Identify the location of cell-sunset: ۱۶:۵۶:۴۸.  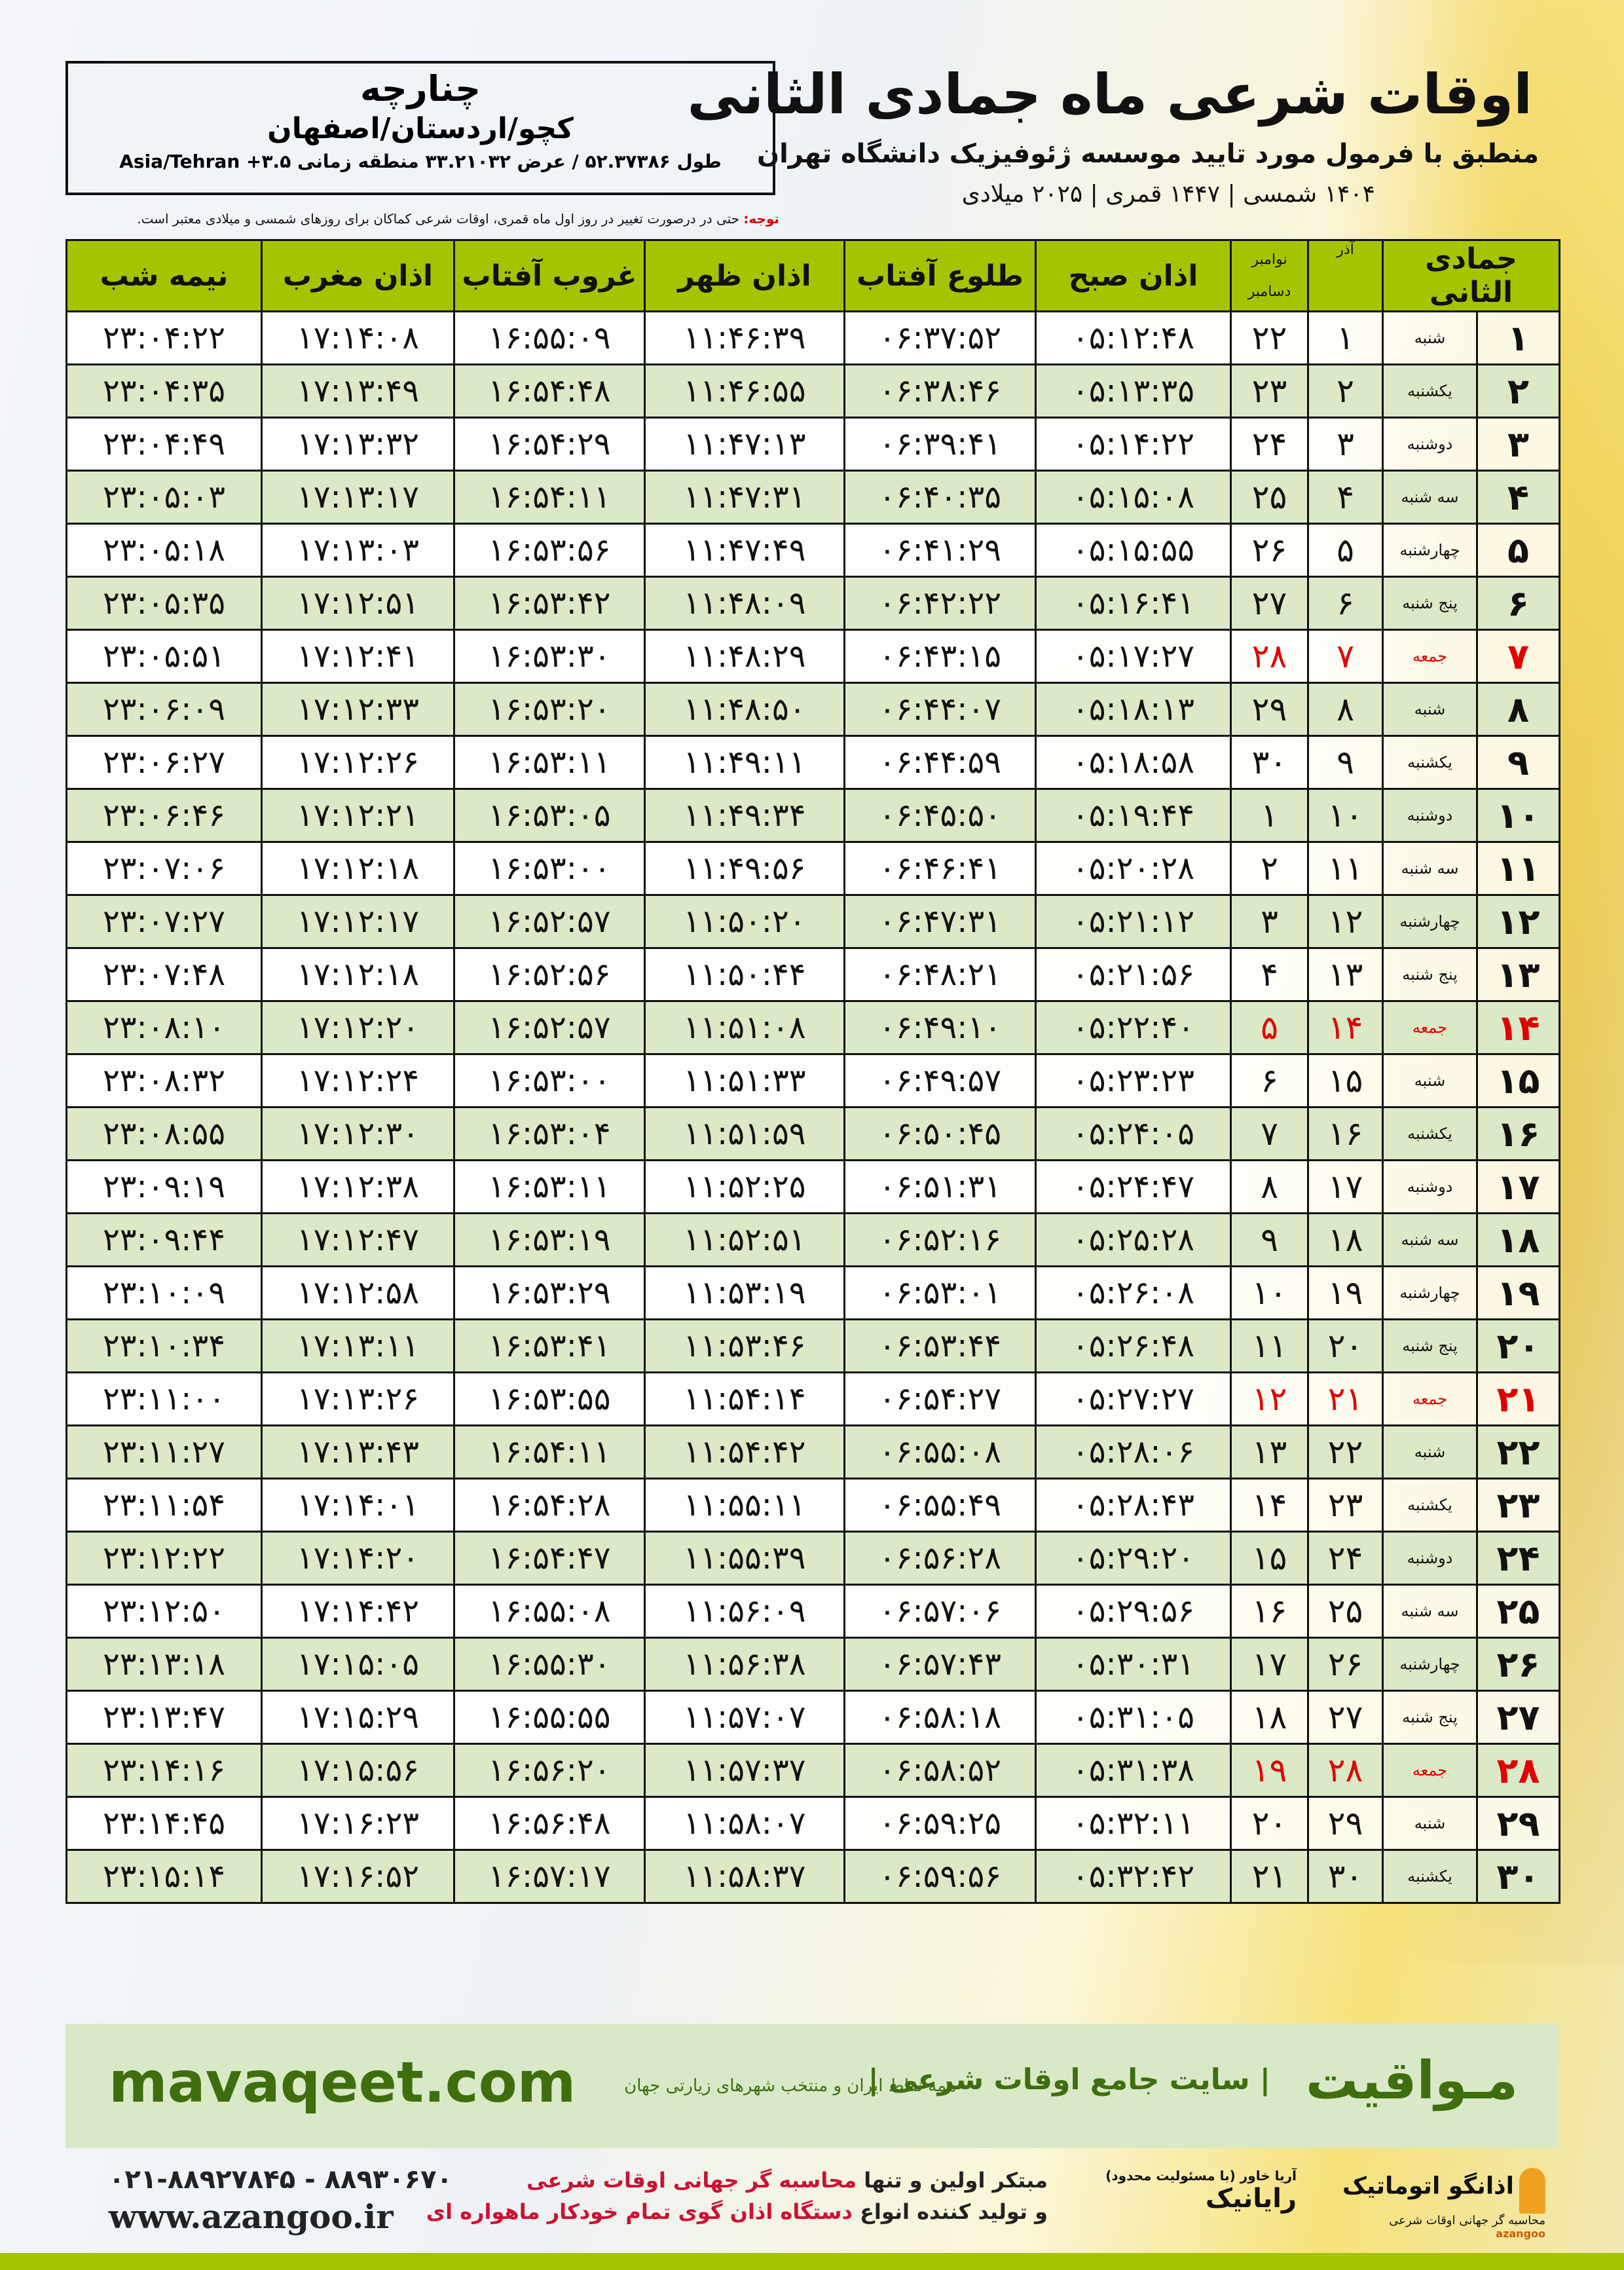
(549, 1823).